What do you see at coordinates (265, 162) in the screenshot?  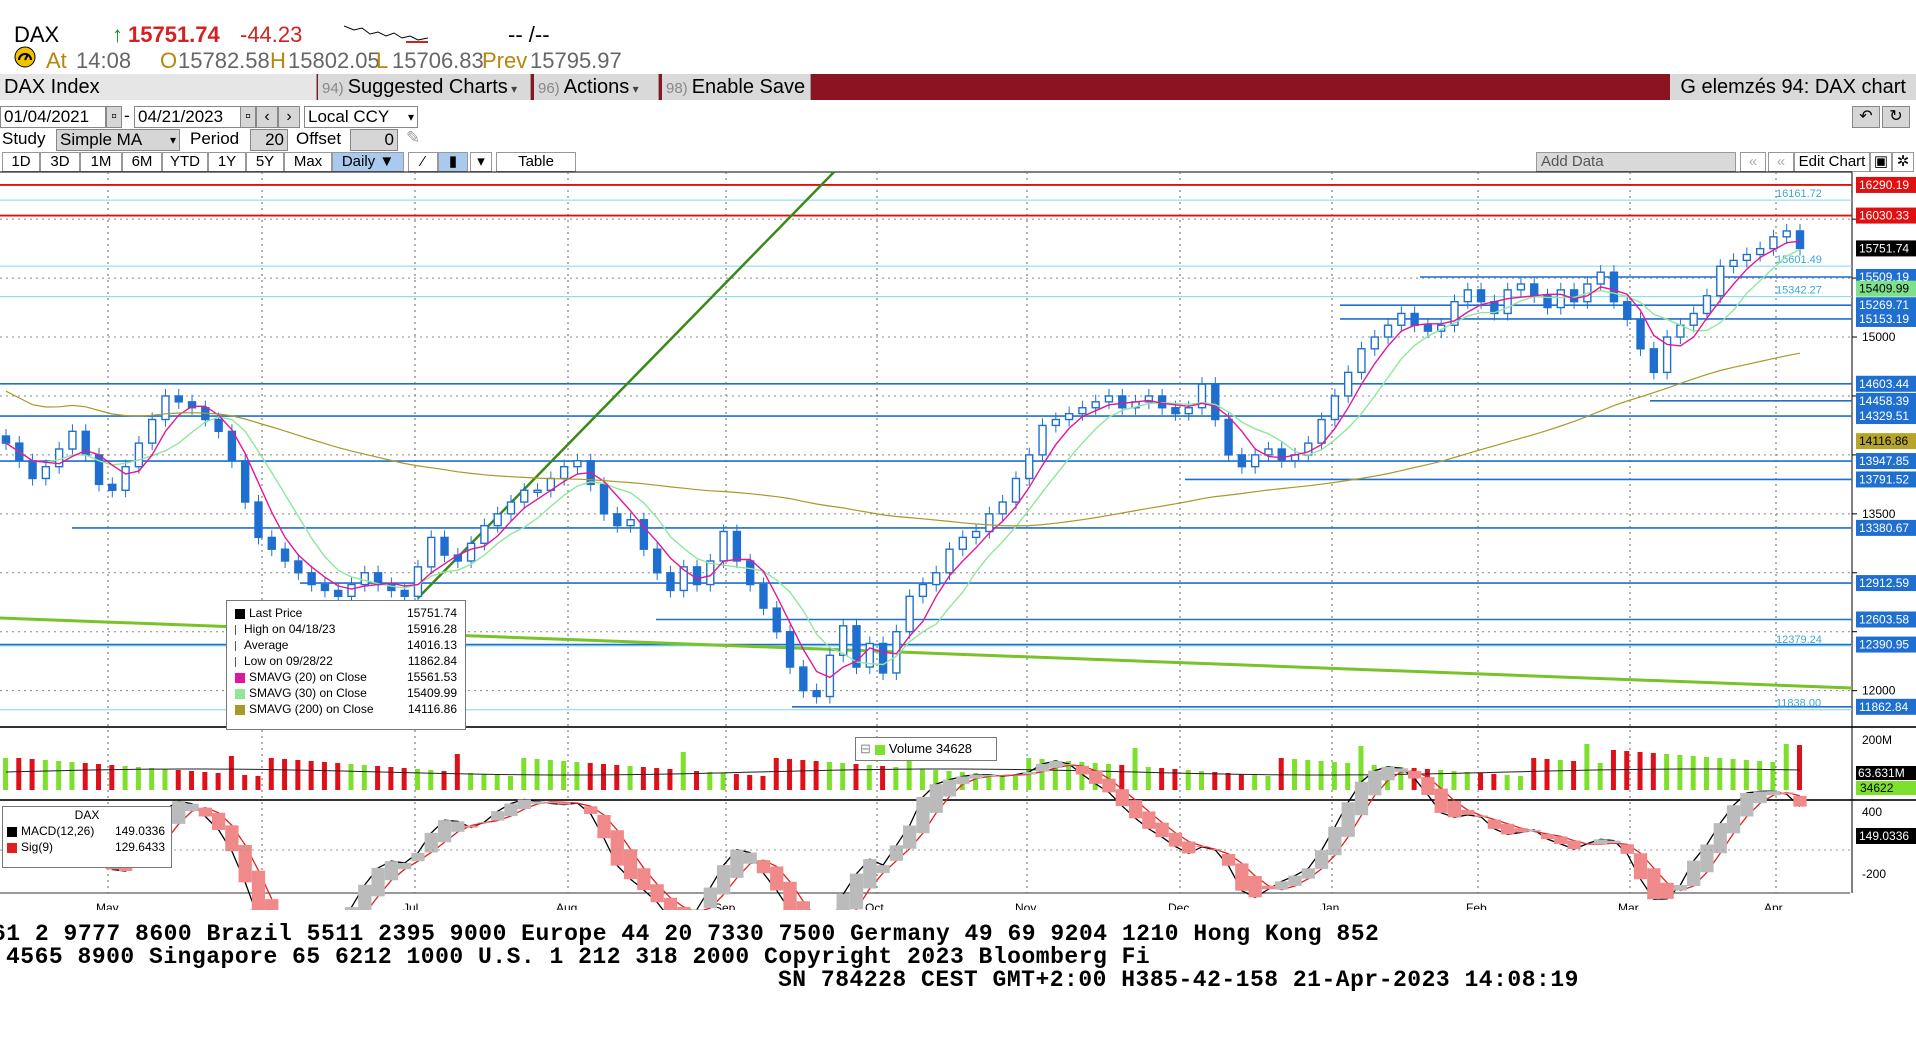 I see `period-tab-5y: 5Y` at bounding box center [265, 162].